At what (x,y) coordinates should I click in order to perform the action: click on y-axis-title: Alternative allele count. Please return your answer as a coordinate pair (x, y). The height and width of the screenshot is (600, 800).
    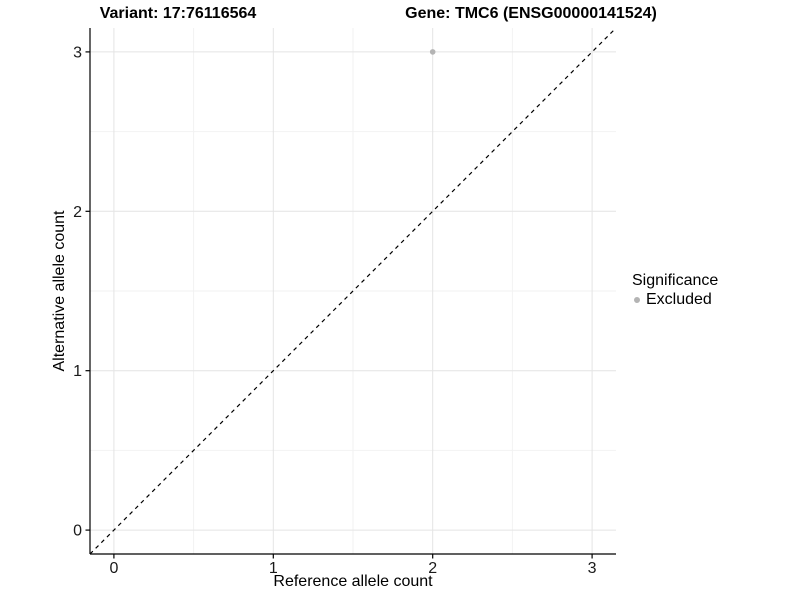
    Looking at the image, I should click on (59, 291).